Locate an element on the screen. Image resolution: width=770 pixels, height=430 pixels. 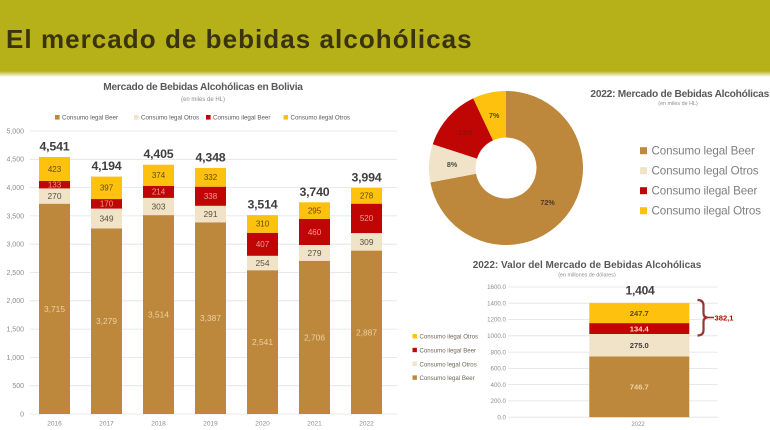
svg-text: 4,194 is located at coordinates (106, 166).